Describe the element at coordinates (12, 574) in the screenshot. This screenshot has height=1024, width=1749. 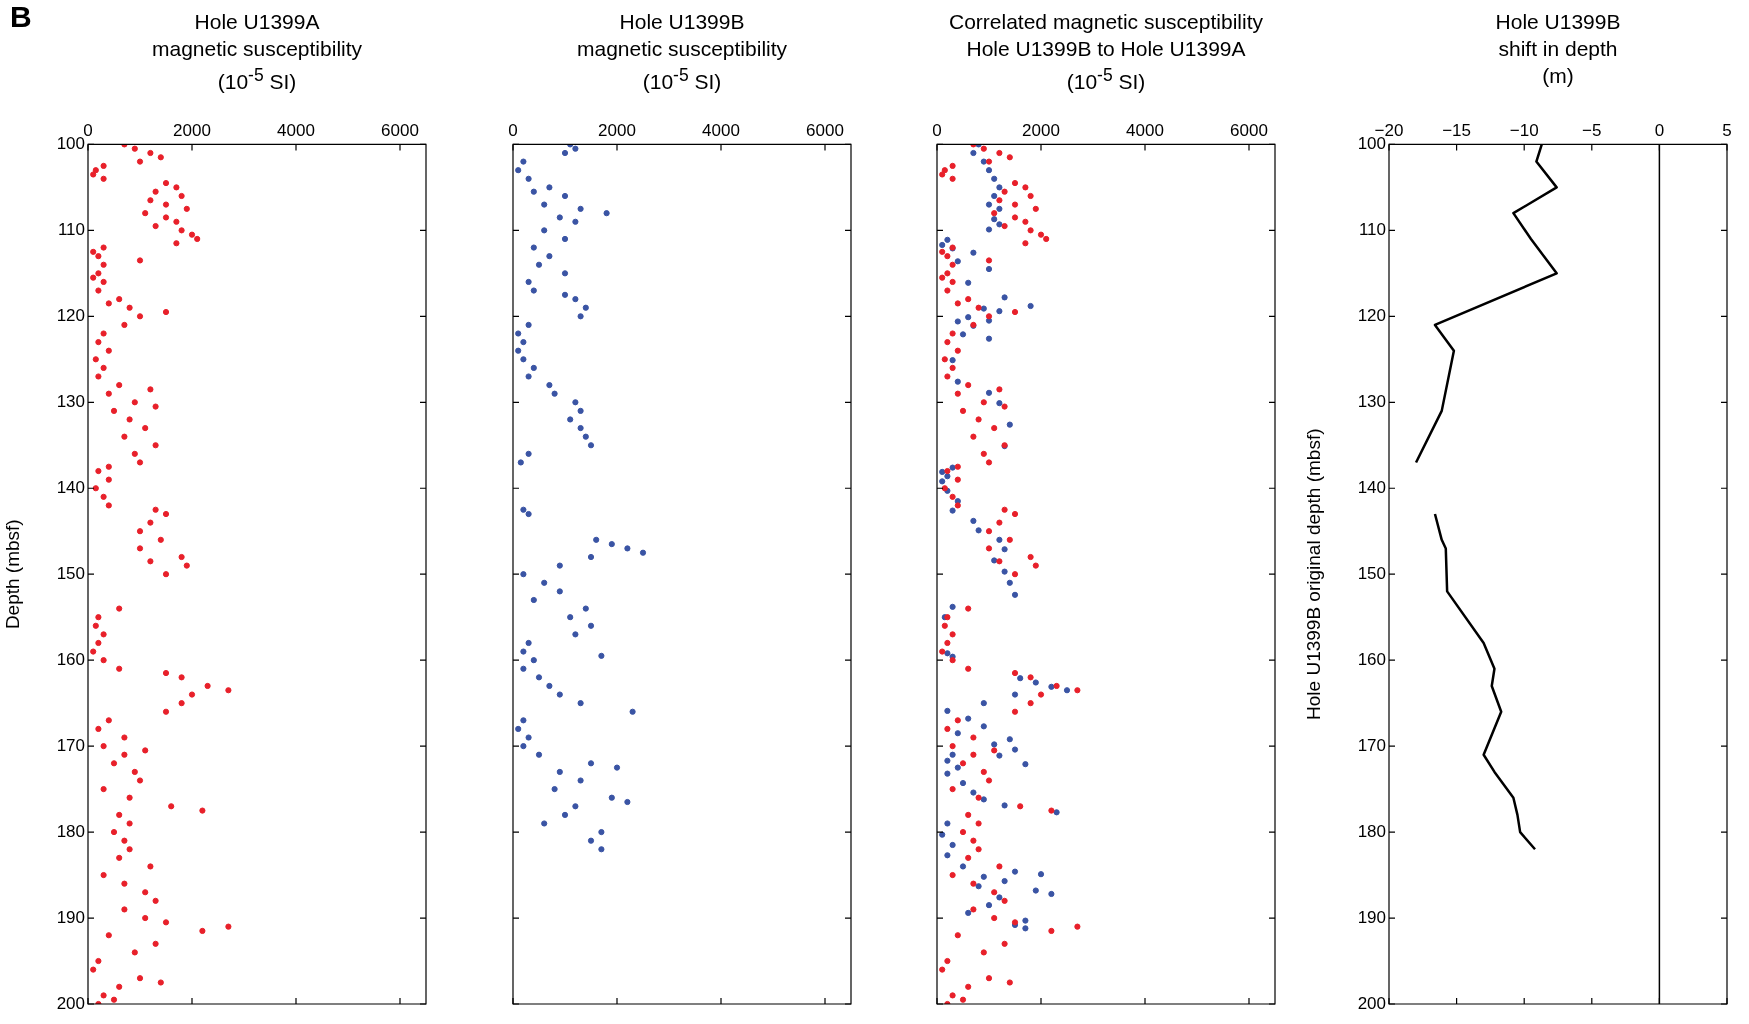
I see `y-axis-title: Depth (mbsf)` at that location.